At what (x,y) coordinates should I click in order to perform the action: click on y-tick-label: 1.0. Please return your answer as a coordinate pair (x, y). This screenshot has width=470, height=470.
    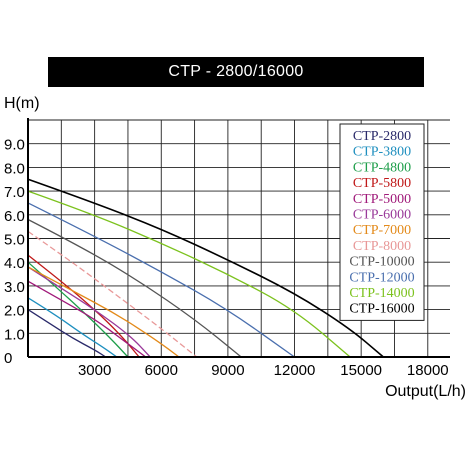
    Looking at the image, I should click on (14, 334).